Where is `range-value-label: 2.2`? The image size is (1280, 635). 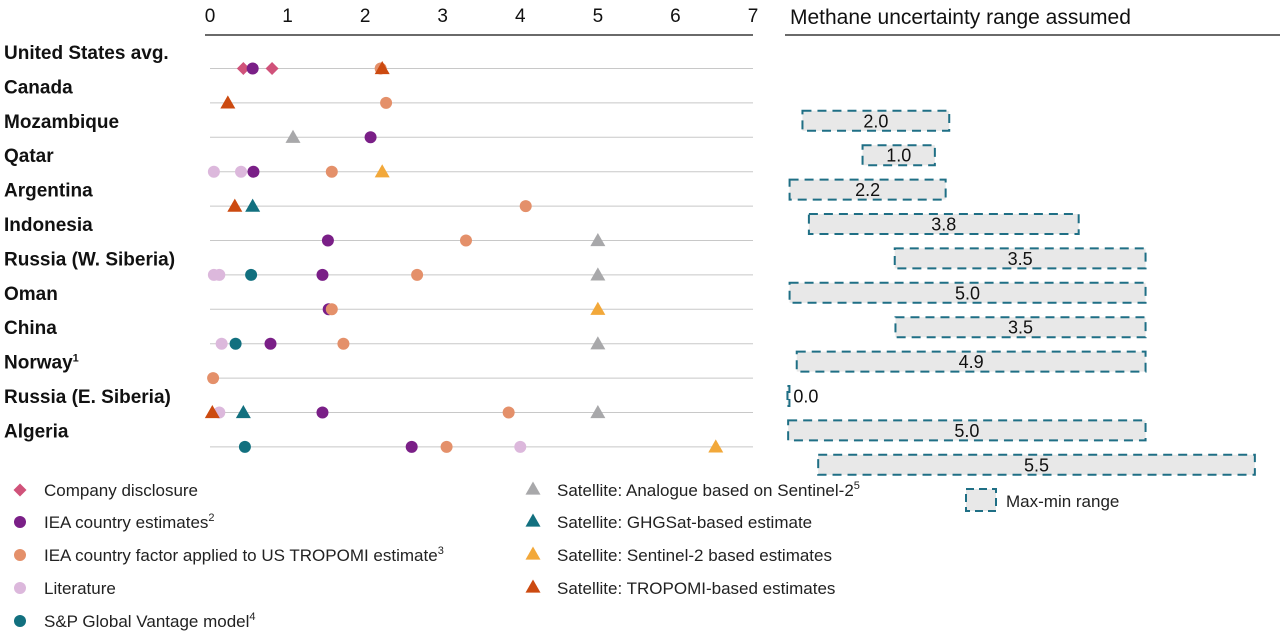
range-value-label: 2.2 is located at coordinates (867, 190).